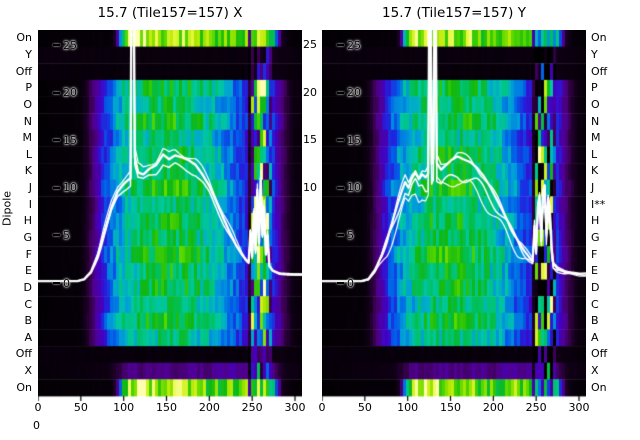  Describe the element at coordinates (23, 71) in the screenshot. I see `row-label-left-2-off: Off` at that location.